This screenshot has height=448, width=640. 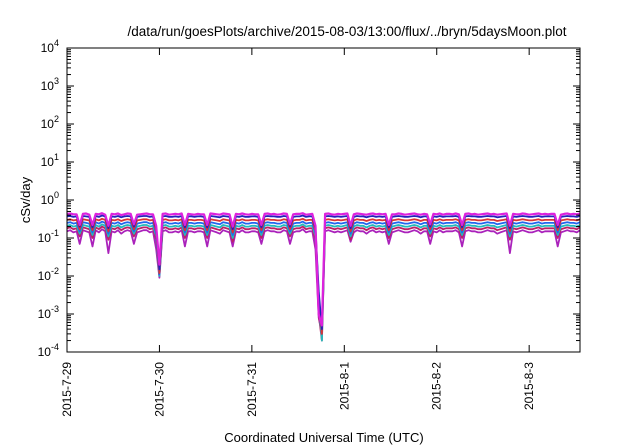 What do you see at coordinates (48, 236) in the screenshot?
I see `y-tick-label: 10⁻¹` at bounding box center [48, 236].